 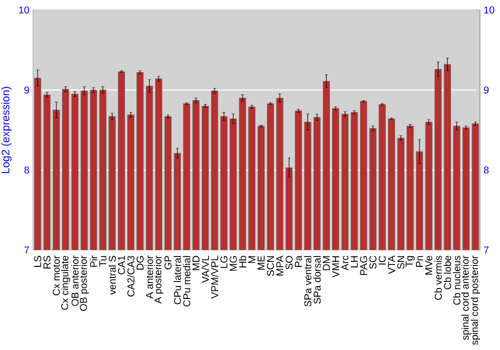 What do you see at coordinates (102, 261) in the screenshot?
I see `x-tick-label: Tu` at bounding box center [102, 261].